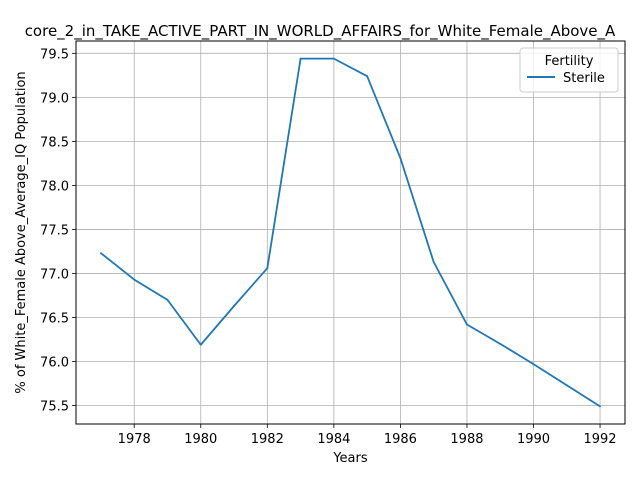  What do you see at coordinates (54, 186) in the screenshot?
I see `y-tick-label: 78.0` at bounding box center [54, 186].